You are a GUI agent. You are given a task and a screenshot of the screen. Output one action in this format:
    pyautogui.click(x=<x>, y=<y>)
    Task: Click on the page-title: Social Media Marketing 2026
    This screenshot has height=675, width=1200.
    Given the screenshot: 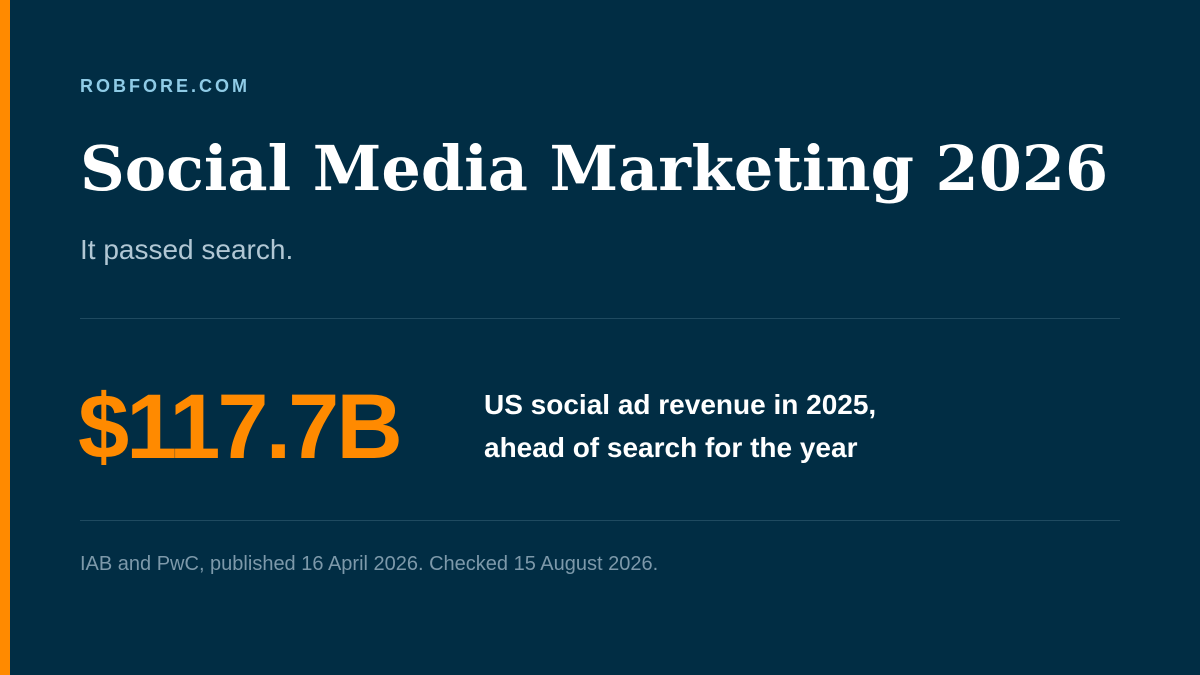 What is the action you would take?
    pyautogui.click(x=594, y=168)
    